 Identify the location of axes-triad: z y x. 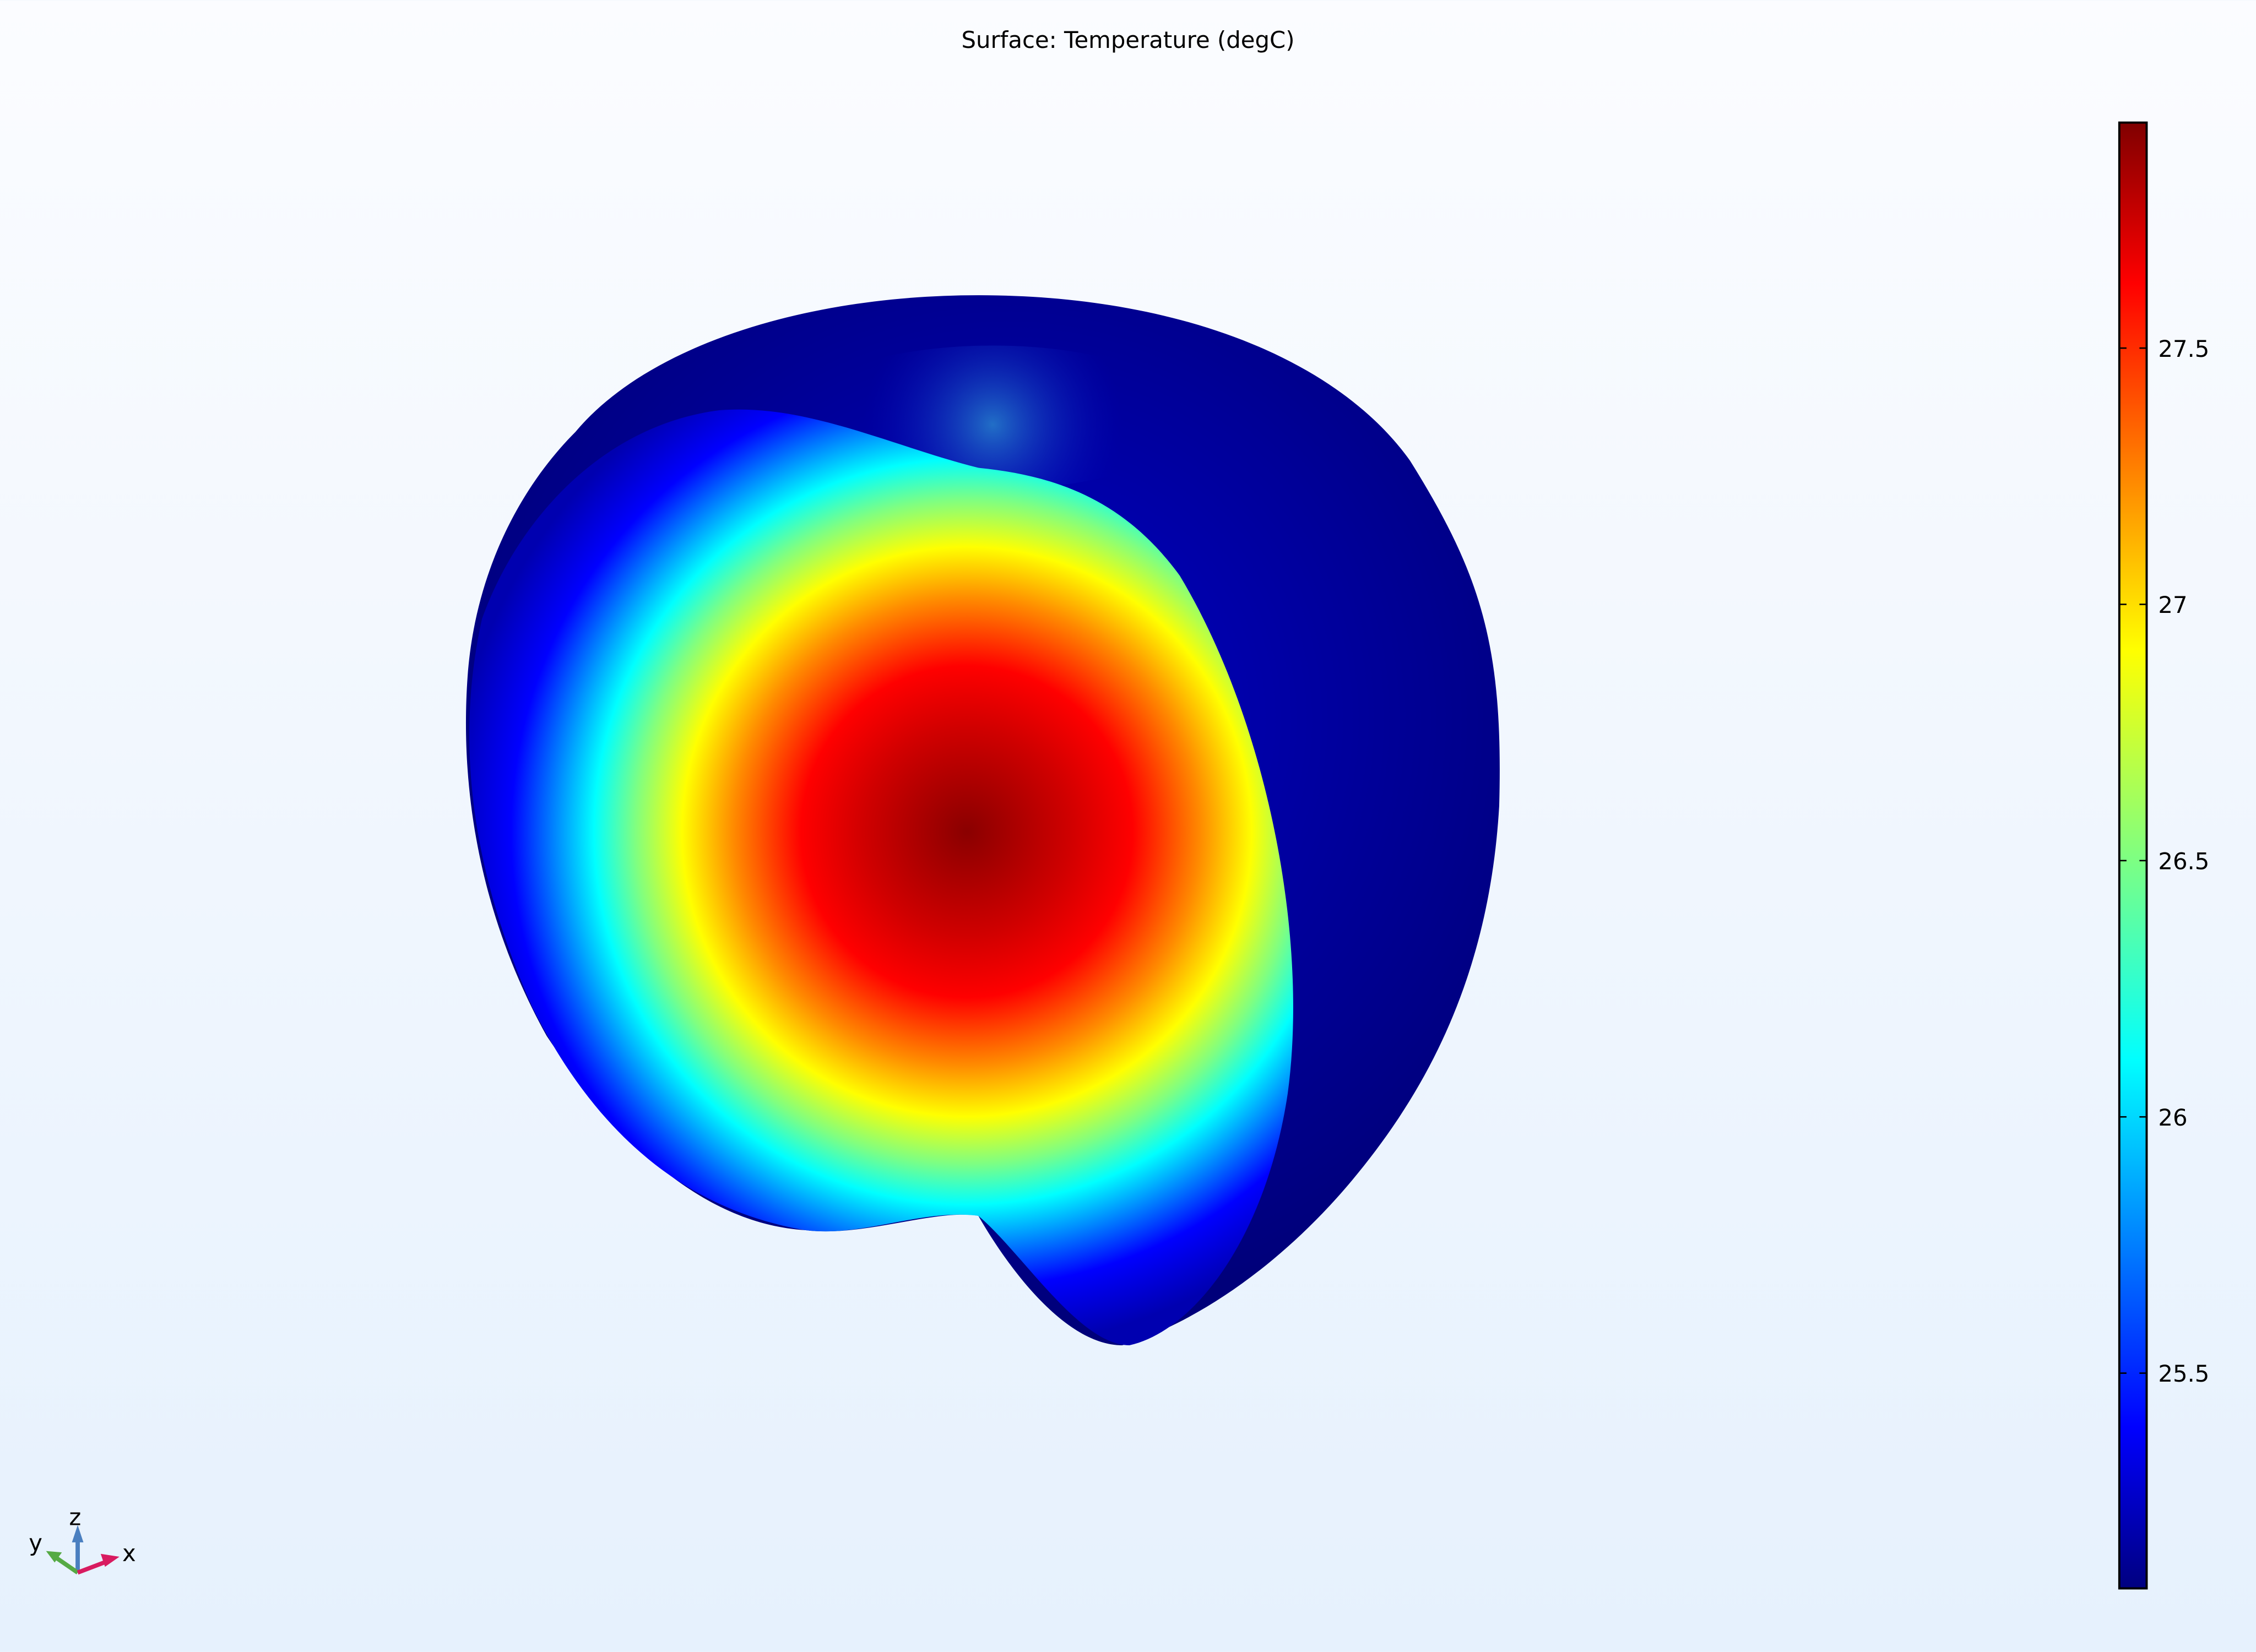
(82, 1539).